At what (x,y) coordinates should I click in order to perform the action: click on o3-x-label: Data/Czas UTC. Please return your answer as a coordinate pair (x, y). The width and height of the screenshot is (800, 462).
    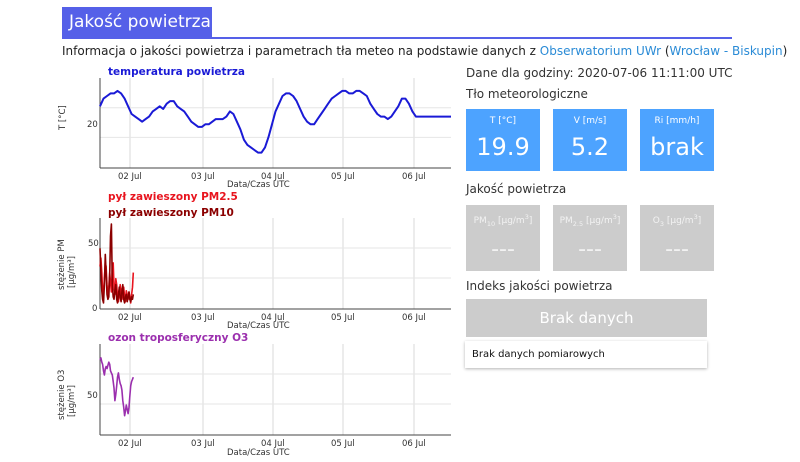
    Looking at the image, I should click on (258, 453).